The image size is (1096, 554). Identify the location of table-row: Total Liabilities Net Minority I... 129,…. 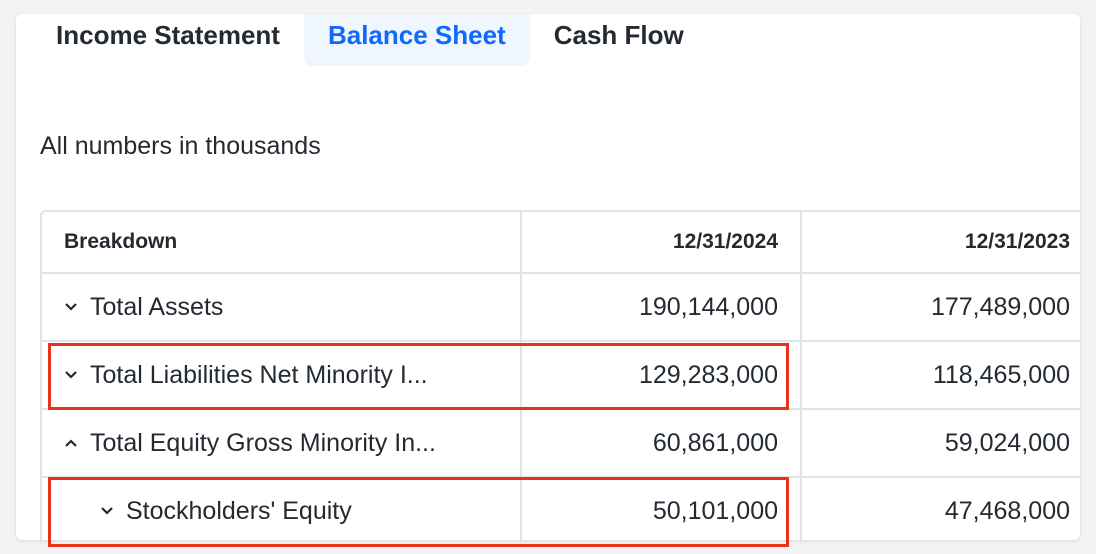
(561, 376).